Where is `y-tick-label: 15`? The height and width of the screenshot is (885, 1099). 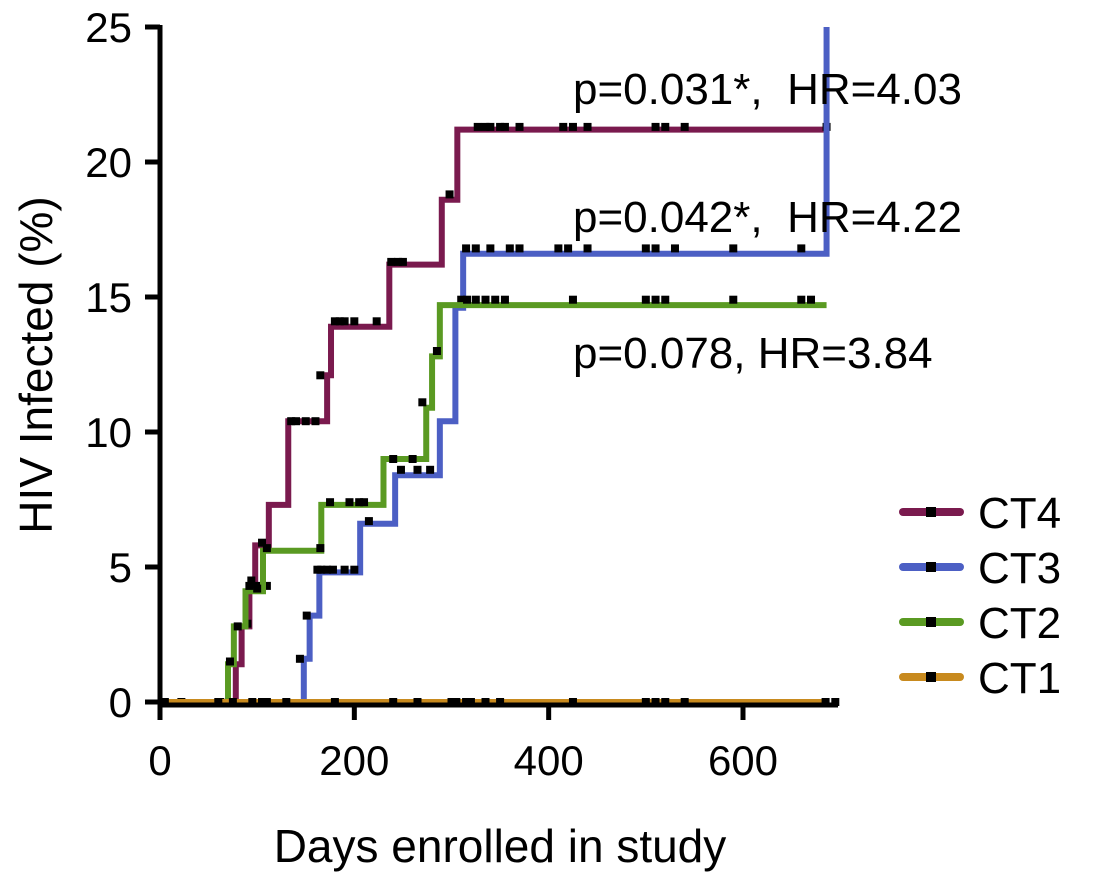
y-tick-label: 15 is located at coordinates (108, 297).